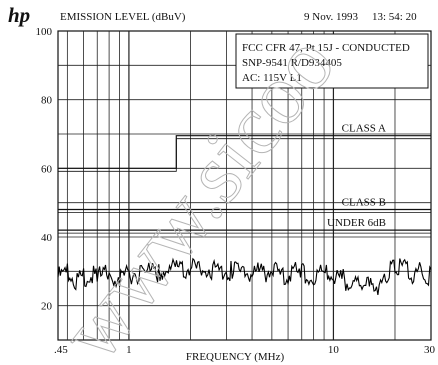 The height and width of the screenshot is (365, 438). What do you see at coordinates (334, 350) in the screenshot?
I see `x-tick-label: 10` at bounding box center [334, 350].